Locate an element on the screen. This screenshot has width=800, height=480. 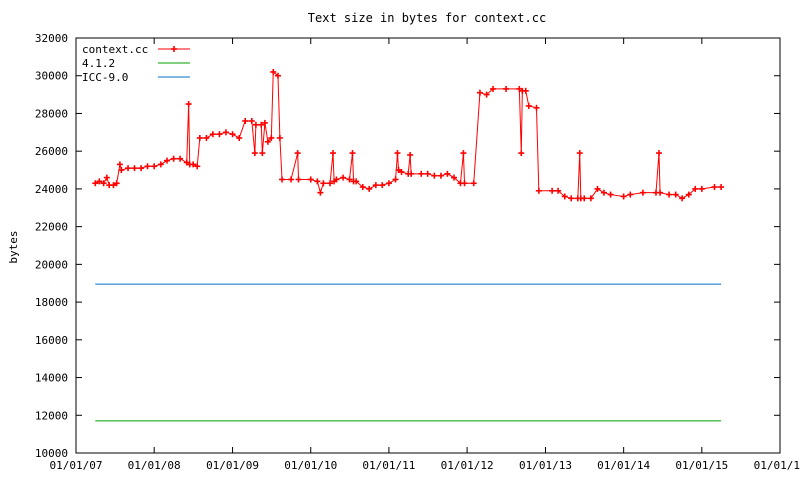
x-tick-label: 01/01/08 is located at coordinates (154, 465).